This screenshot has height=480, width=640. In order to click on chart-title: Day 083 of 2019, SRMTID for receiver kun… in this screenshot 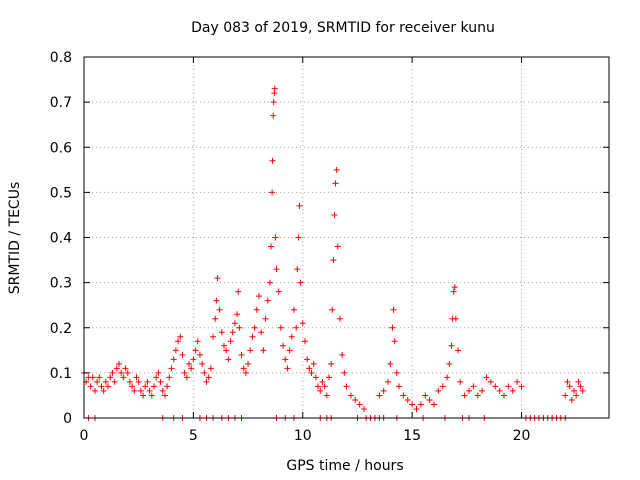, I will do `click(343, 28)`.